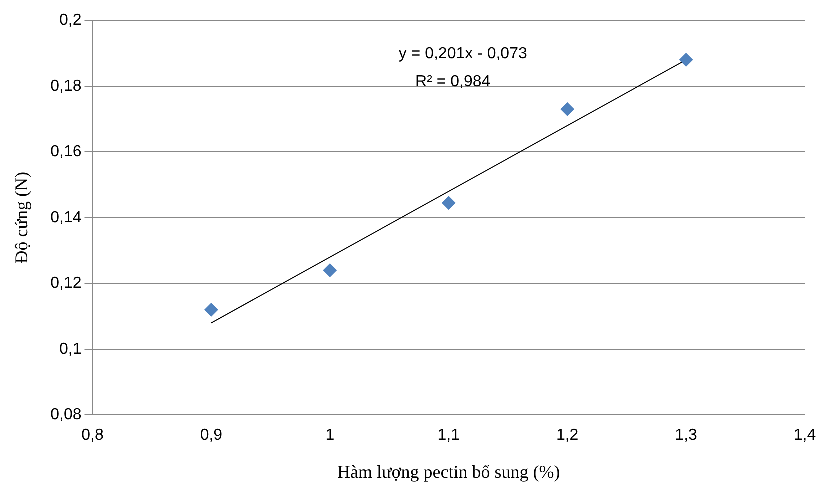  I want to click on annotation: y = 0,201x - 0,073, so click(463, 54).